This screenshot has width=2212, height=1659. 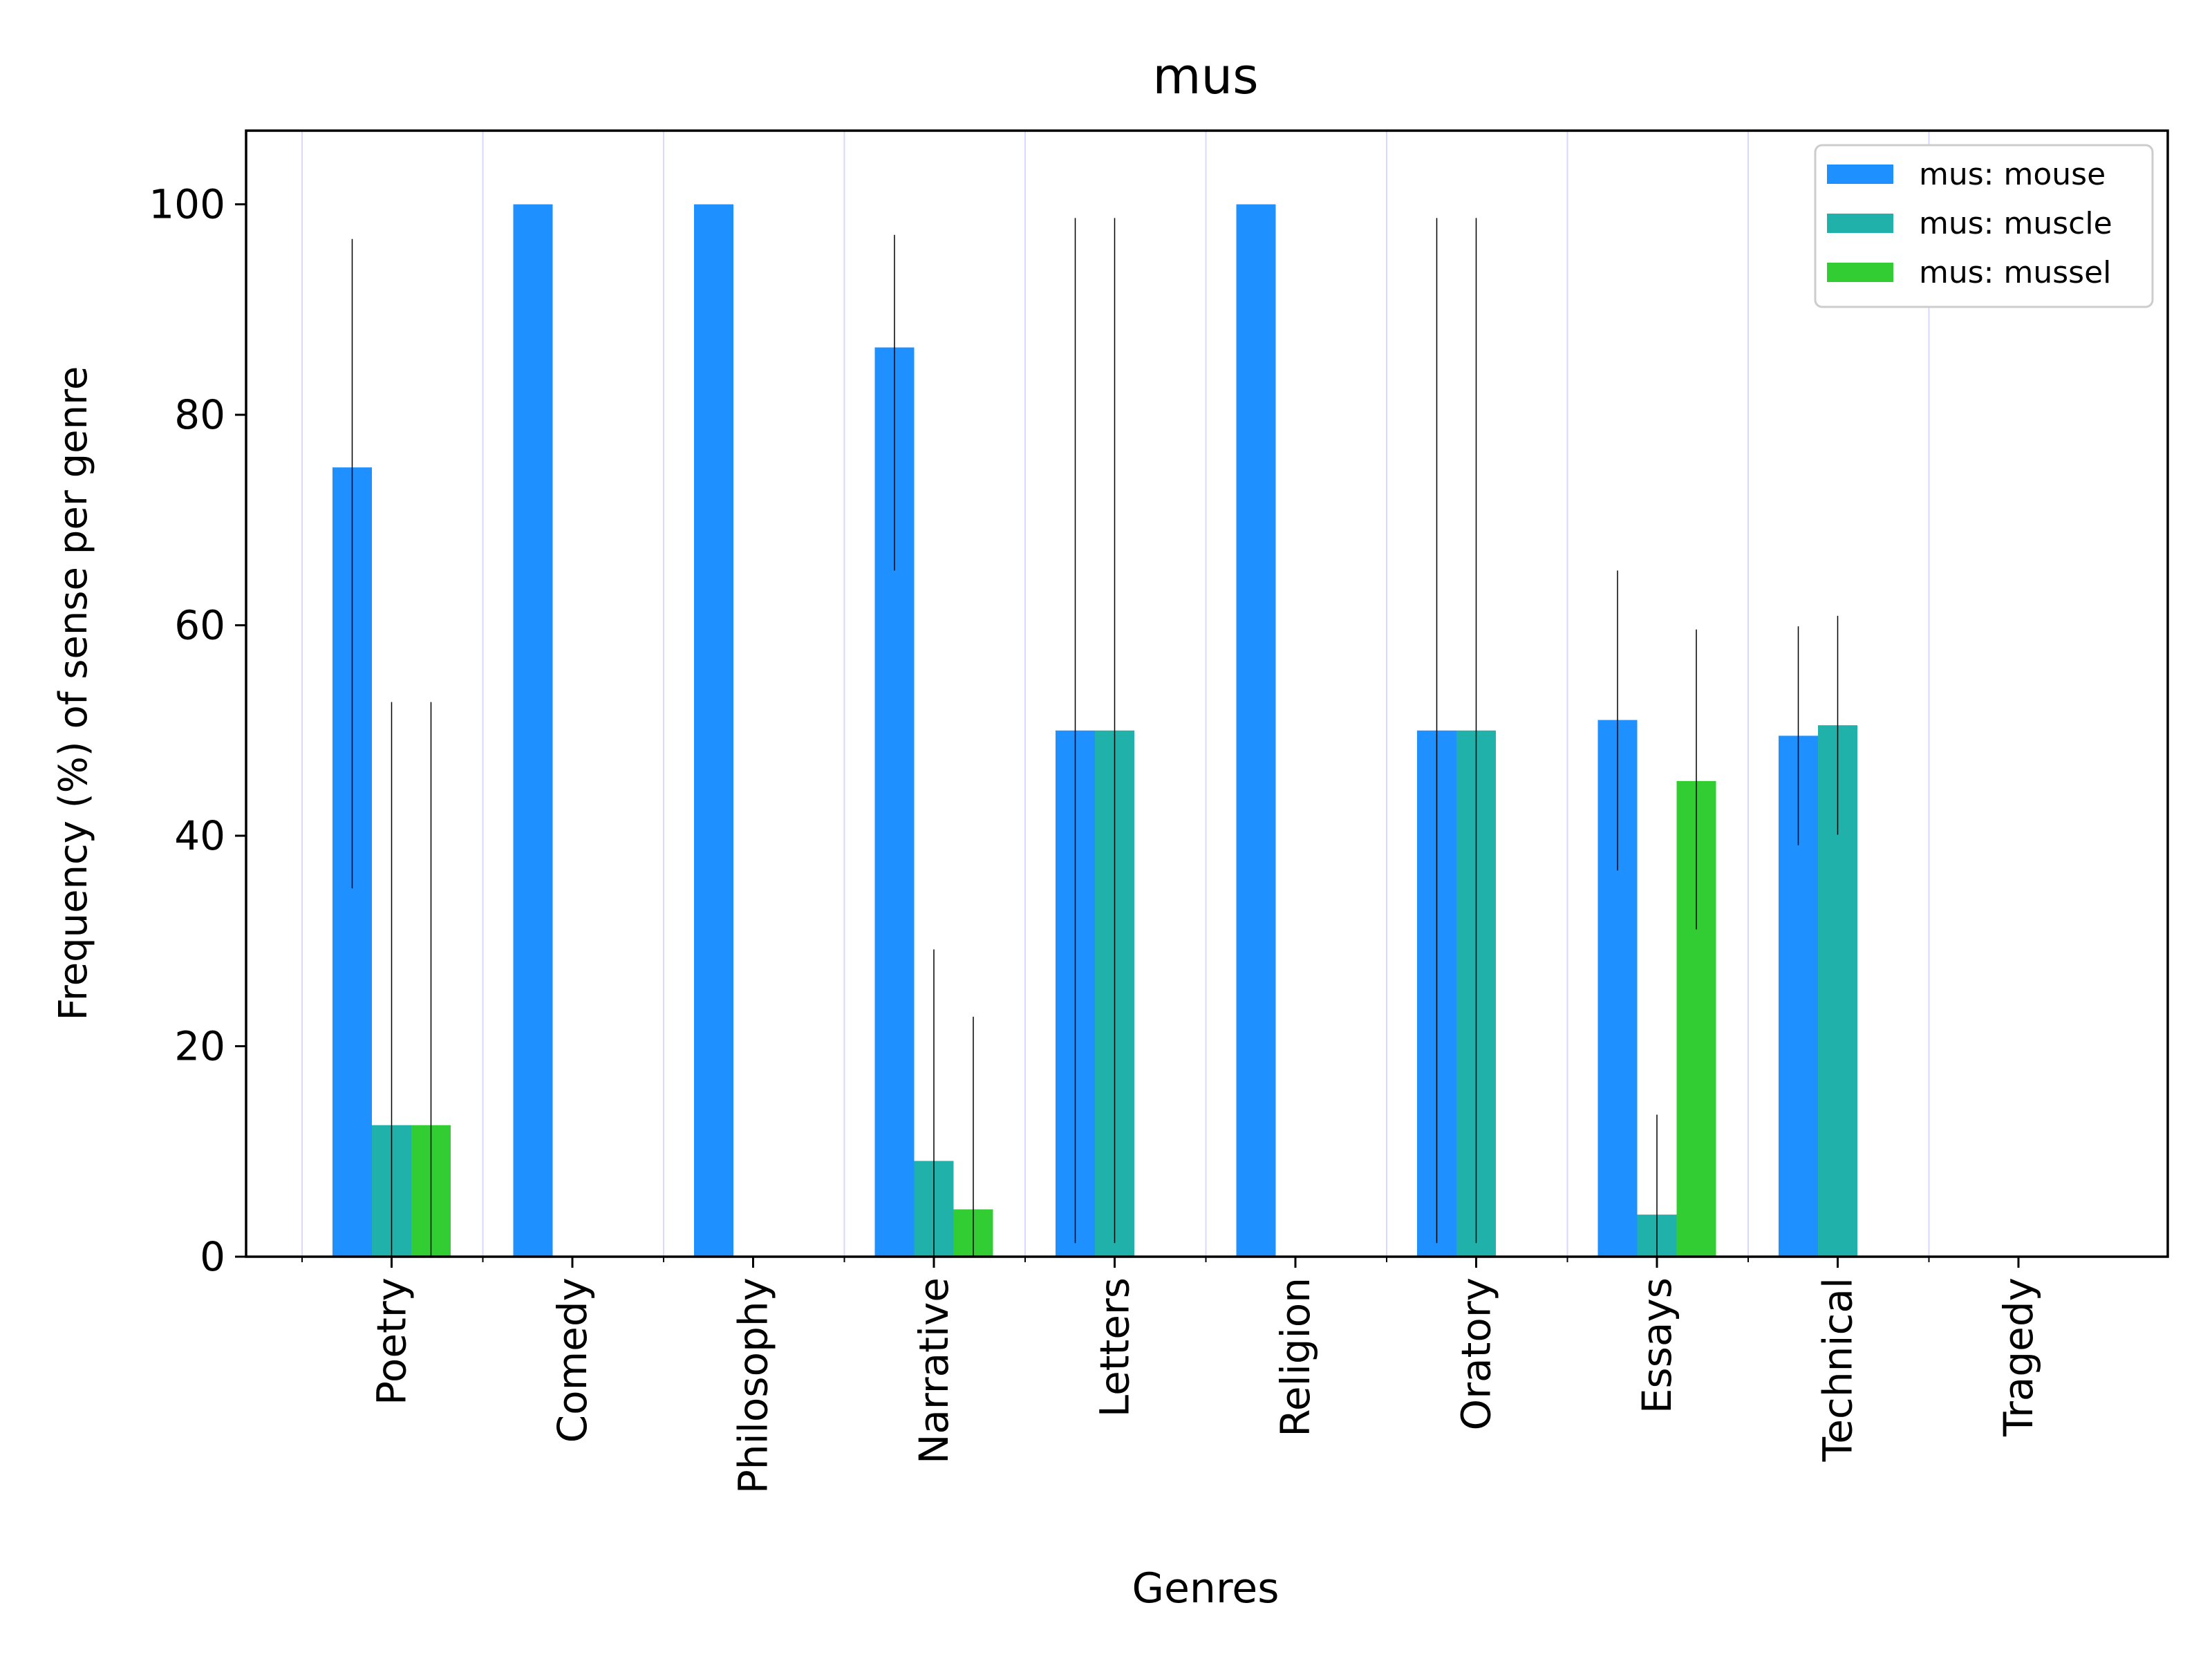 What do you see at coordinates (1114, 1347) in the screenshot?
I see `x-tick-label: Letters` at bounding box center [1114, 1347].